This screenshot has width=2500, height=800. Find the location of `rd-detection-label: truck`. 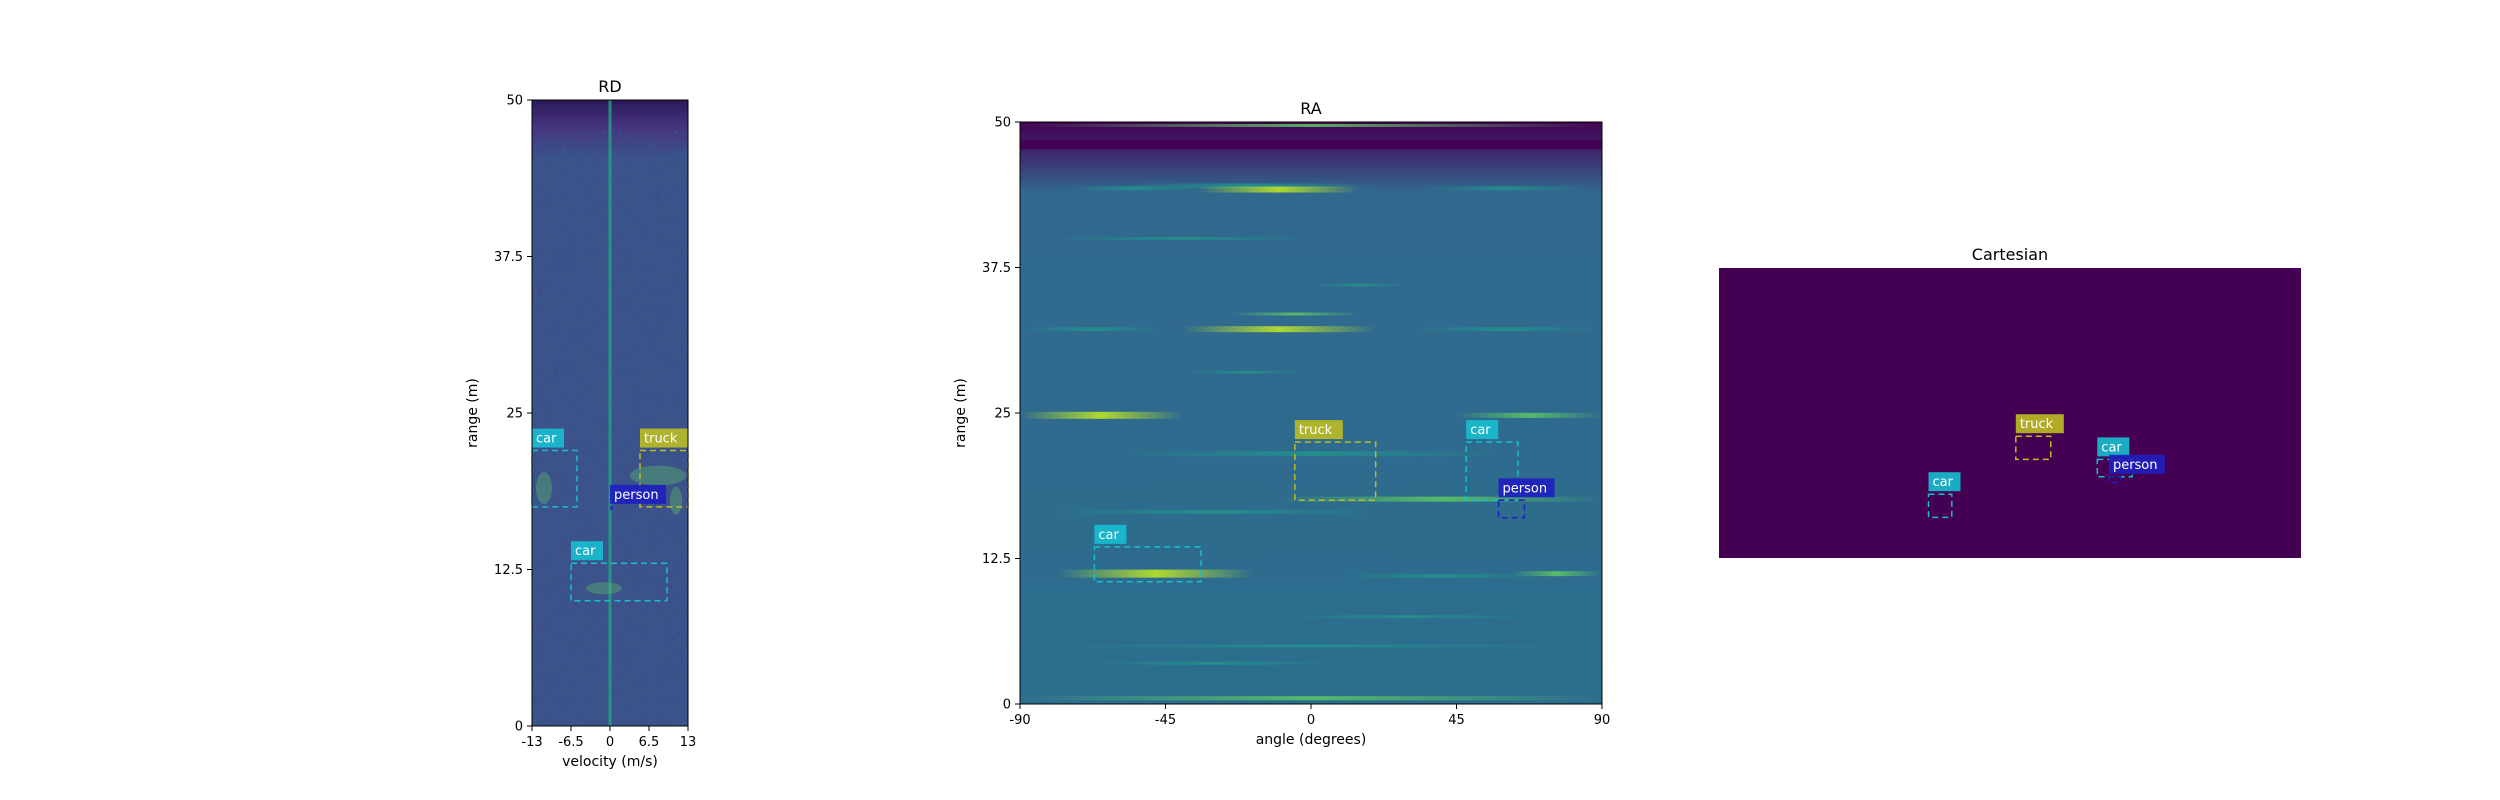

rd-detection-label: truck is located at coordinates (661, 439).